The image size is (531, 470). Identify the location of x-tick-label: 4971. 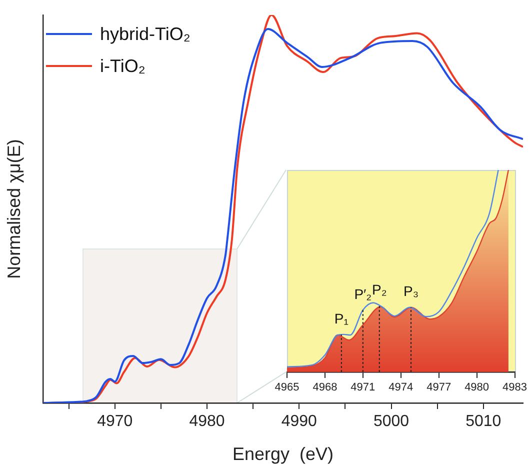
(363, 388).